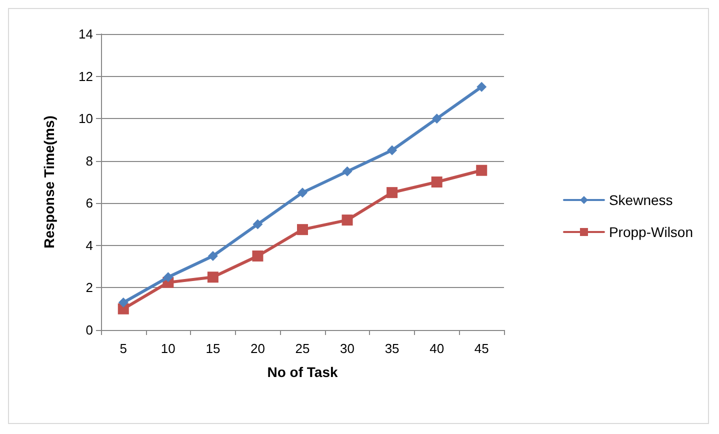  Describe the element at coordinates (85, 34) in the screenshot. I see `y-tick-label: 14` at that location.